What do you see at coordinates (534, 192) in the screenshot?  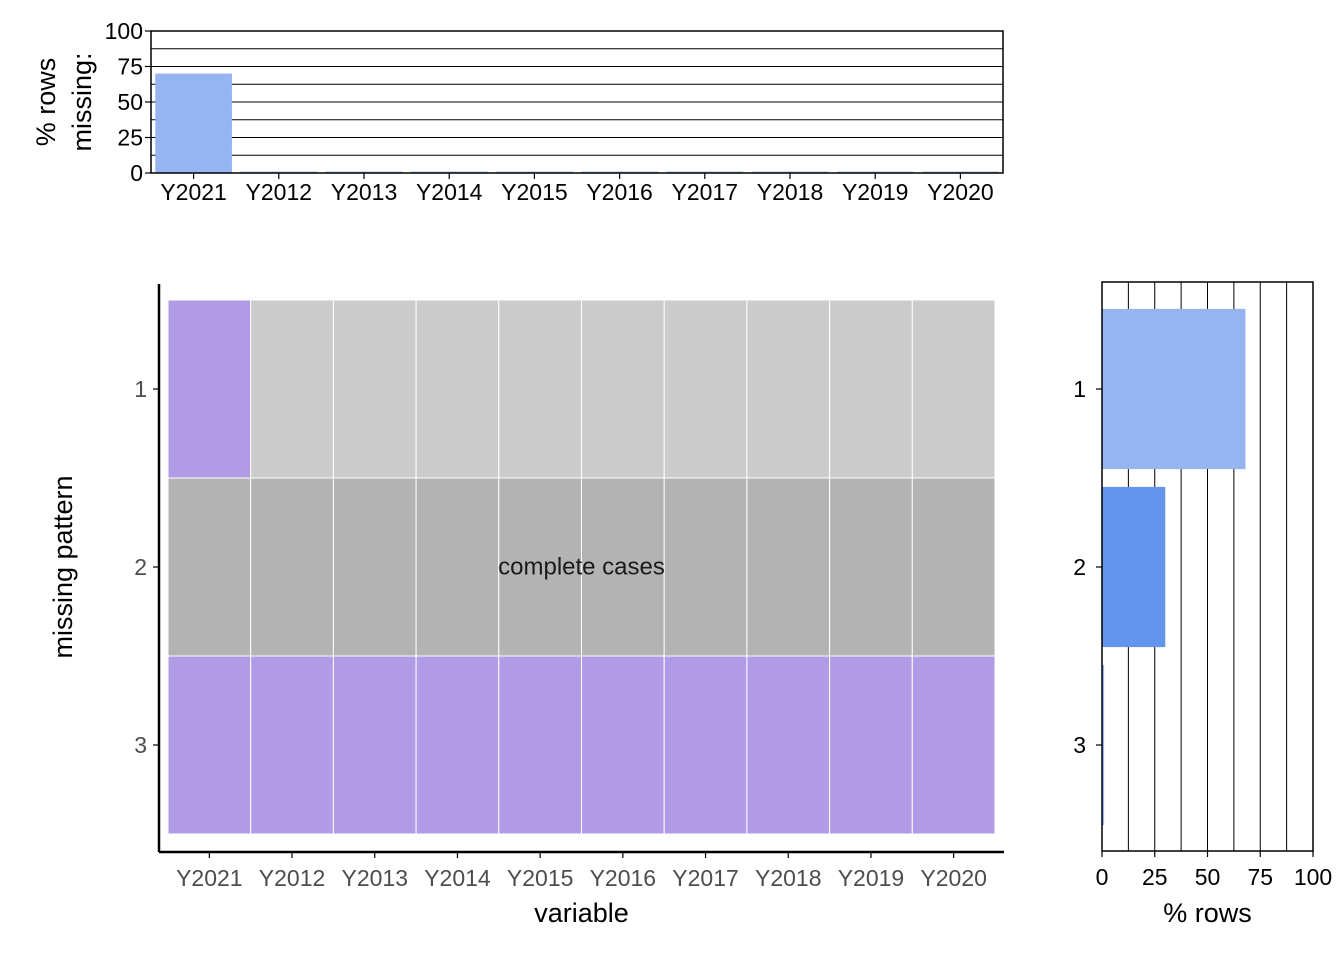 I see `top-x-tick-label: Y2015` at bounding box center [534, 192].